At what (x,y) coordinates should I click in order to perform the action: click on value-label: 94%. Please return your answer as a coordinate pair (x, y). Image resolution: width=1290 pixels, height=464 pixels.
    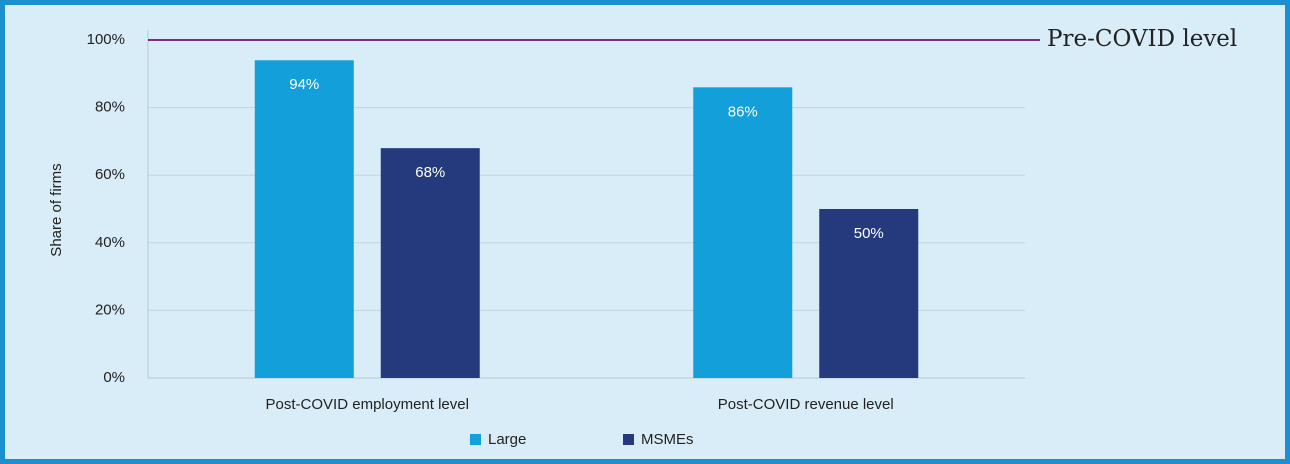
    Looking at the image, I should click on (304, 84).